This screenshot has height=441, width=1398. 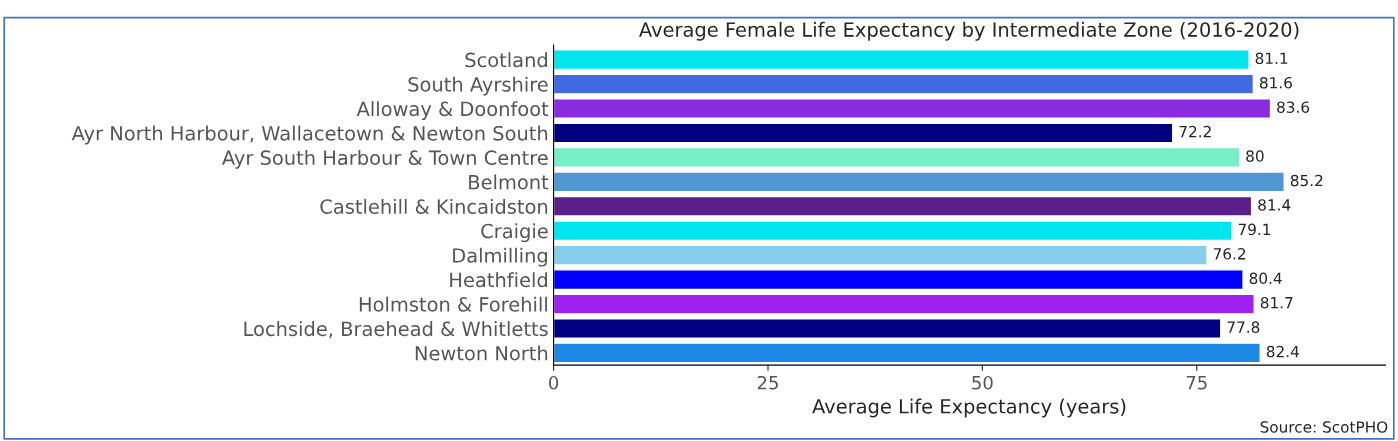 What do you see at coordinates (506, 60) in the screenshot?
I see `y-tick-label: Scotland` at bounding box center [506, 60].